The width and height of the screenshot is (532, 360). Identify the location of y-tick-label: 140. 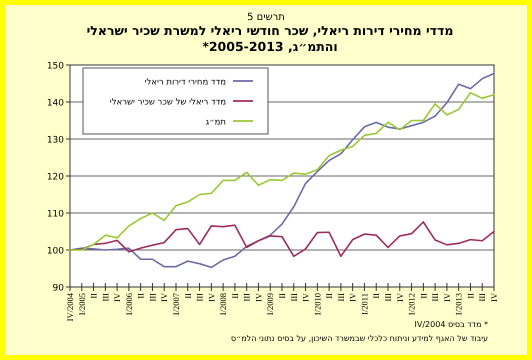
(55, 103).